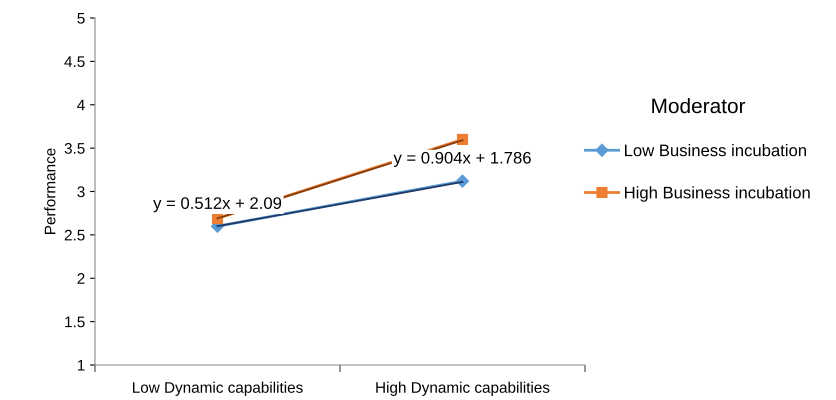 Image resolution: width=836 pixels, height=400 pixels. Describe the element at coordinates (81, 278) in the screenshot. I see `y-tick-label: 2` at that location.